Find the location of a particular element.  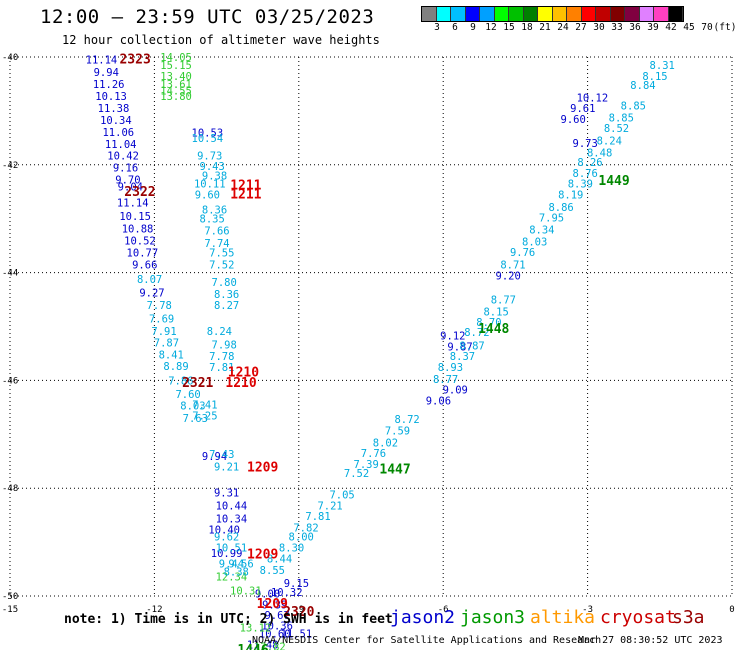

colorbar-label: 9 is located at coordinates (473, 27).